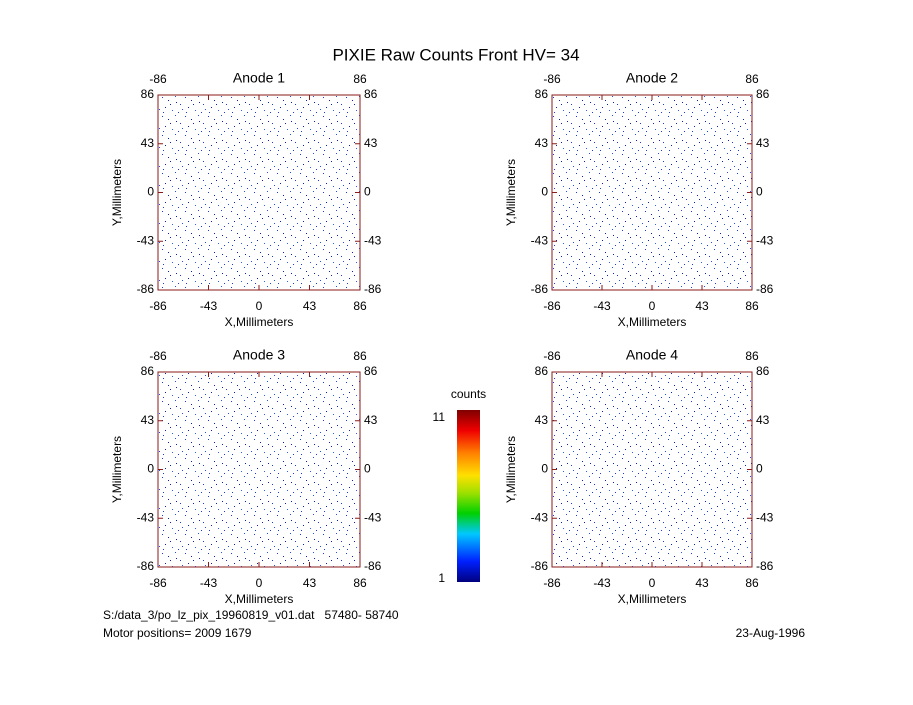 This screenshot has width=913, height=705. Describe the element at coordinates (439, 417) in the screenshot. I see `colorbar-tick-label: 11` at that location.